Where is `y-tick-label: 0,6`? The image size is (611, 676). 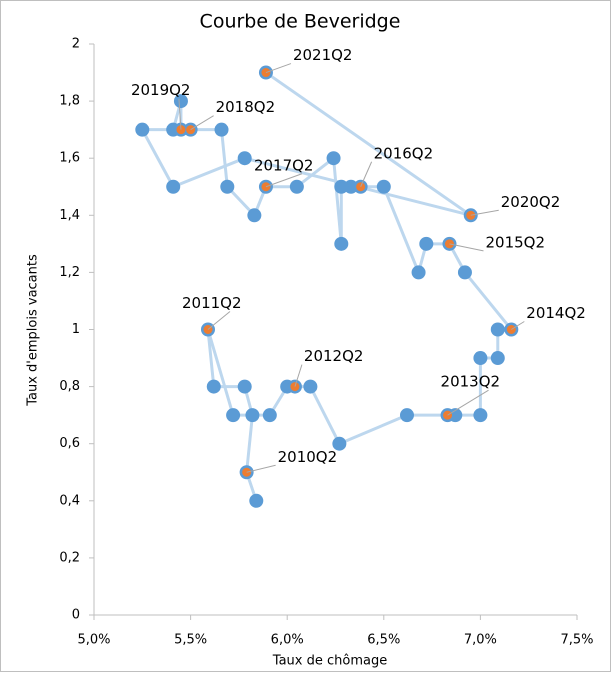
y-tick-label: 0,6 is located at coordinates (69, 443).